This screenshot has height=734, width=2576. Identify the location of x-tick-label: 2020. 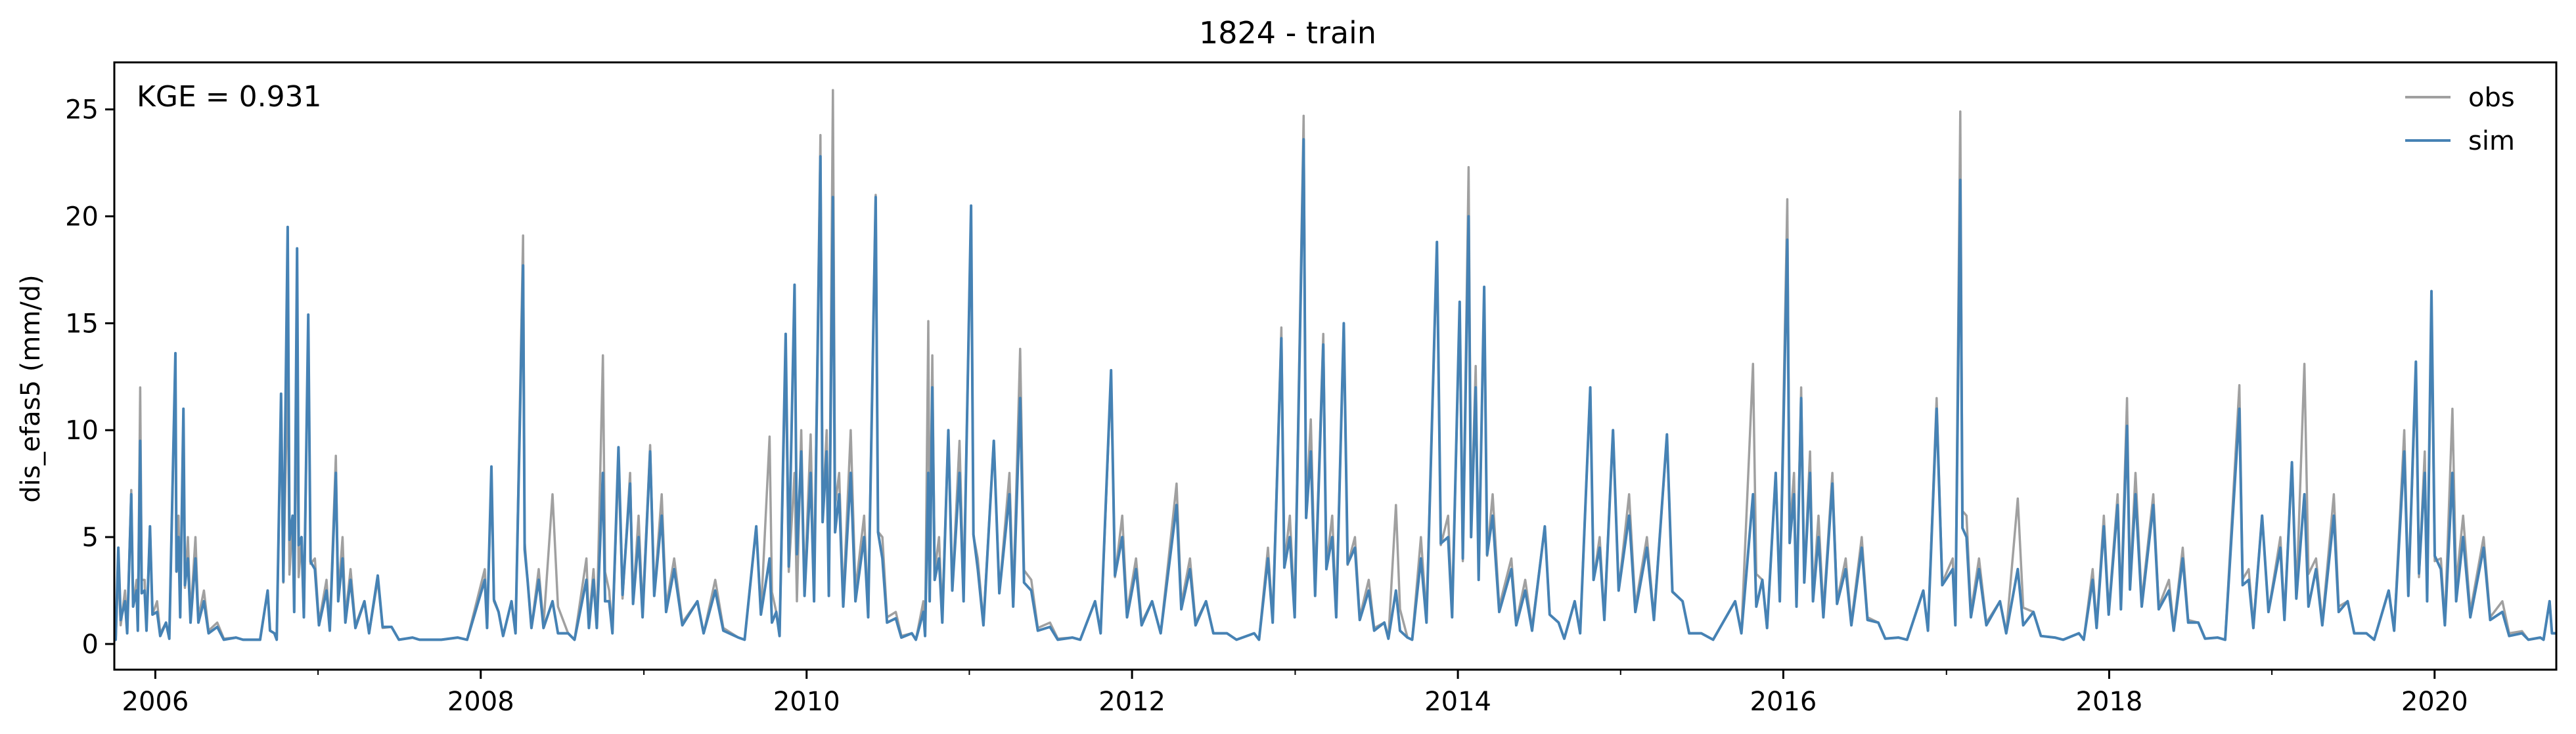
(2434, 702).